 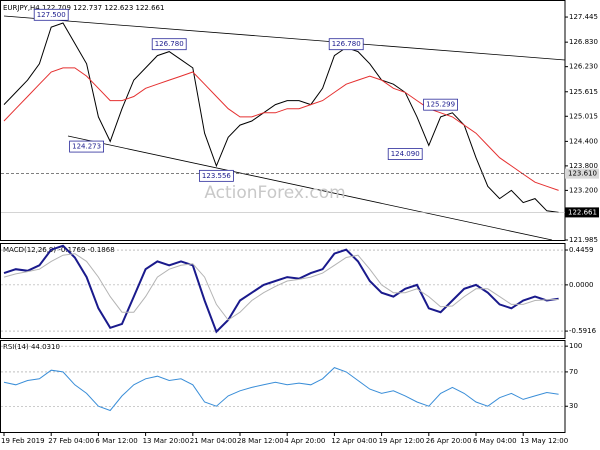 I want to click on y-tick-label: 125.615, so click(x=583, y=92).